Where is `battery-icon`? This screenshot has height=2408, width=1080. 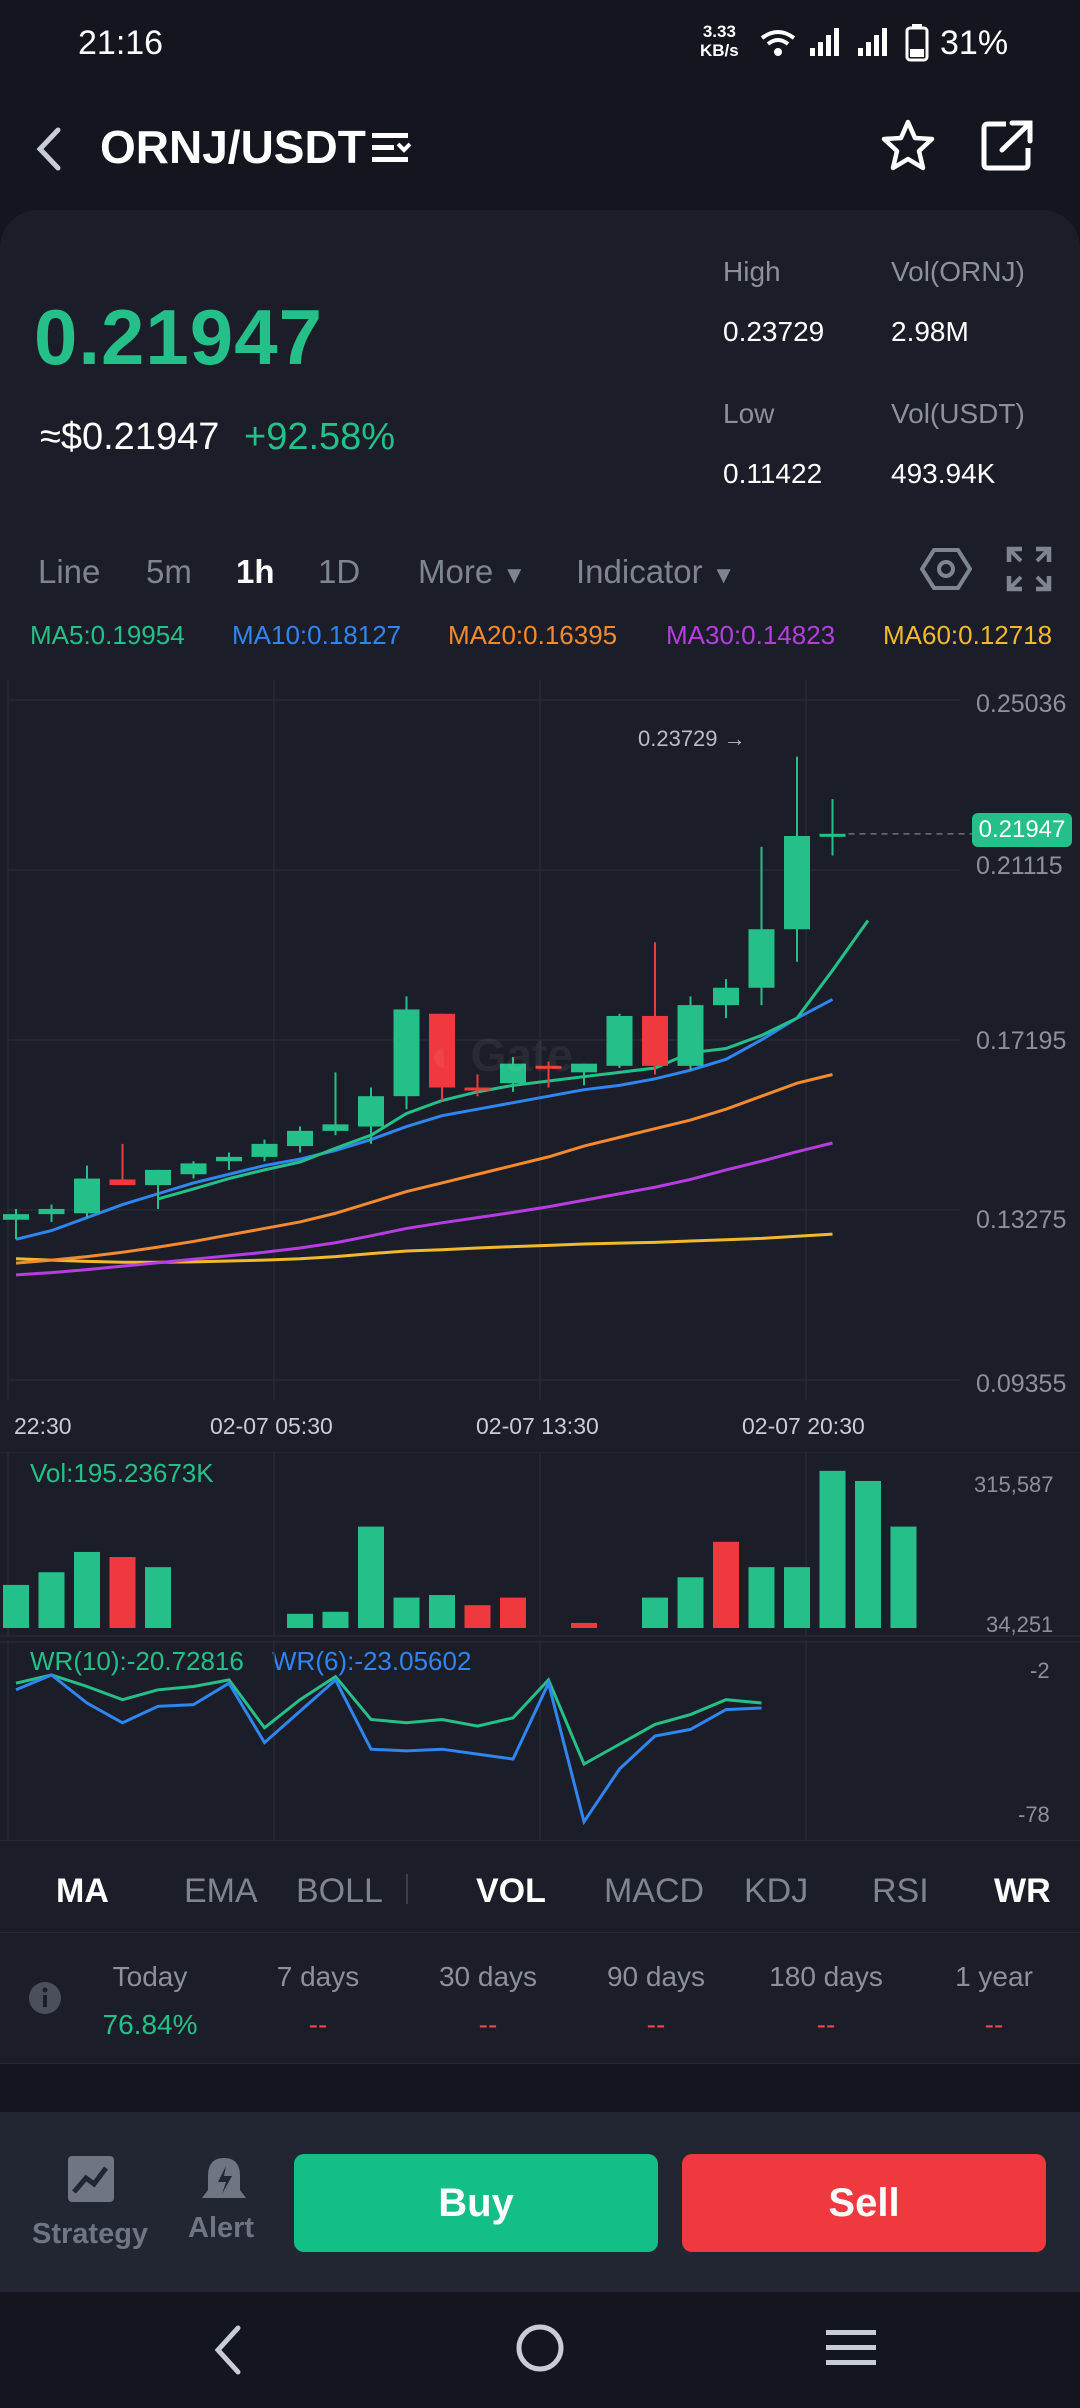 battery-icon is located at coordinates (917, 43).